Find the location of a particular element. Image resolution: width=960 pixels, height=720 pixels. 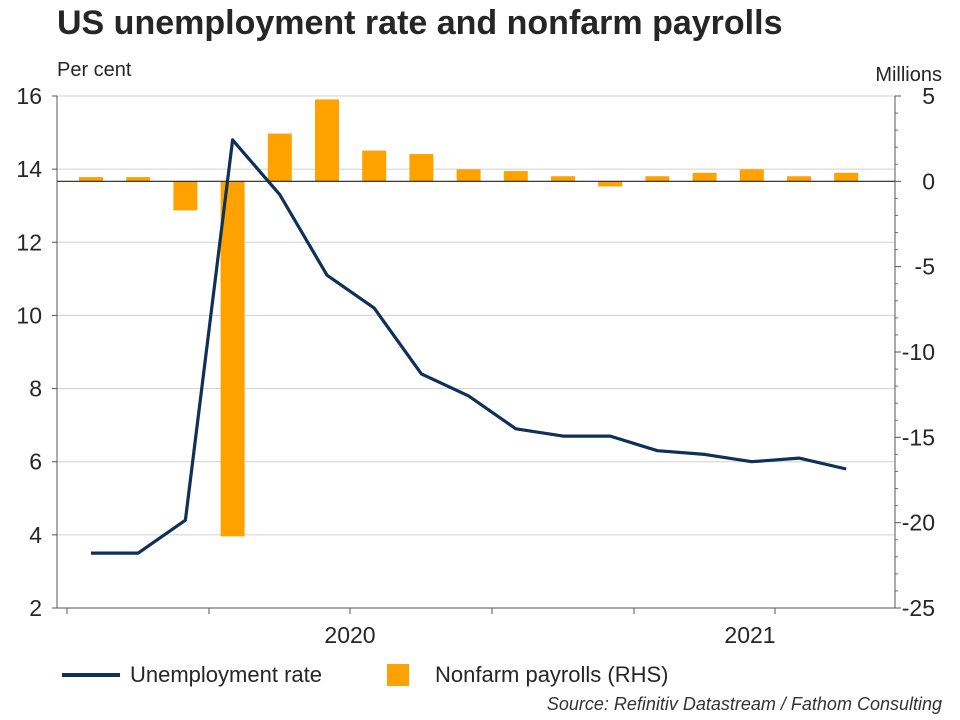

left-tick-label: 6 is located at coordinates (35, 462).